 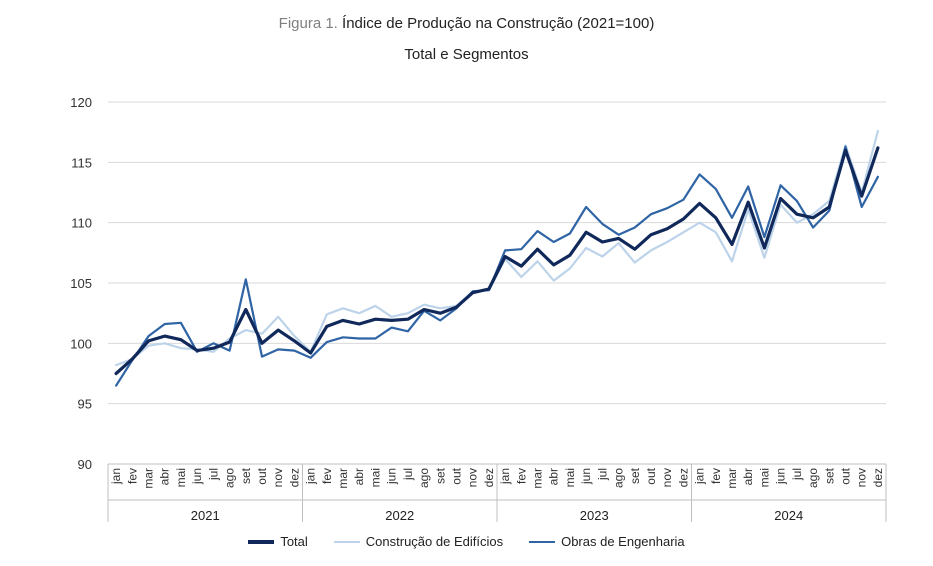 I want to click on chart-subtitle: Total e Segmentos, so click(x=466, y=54).